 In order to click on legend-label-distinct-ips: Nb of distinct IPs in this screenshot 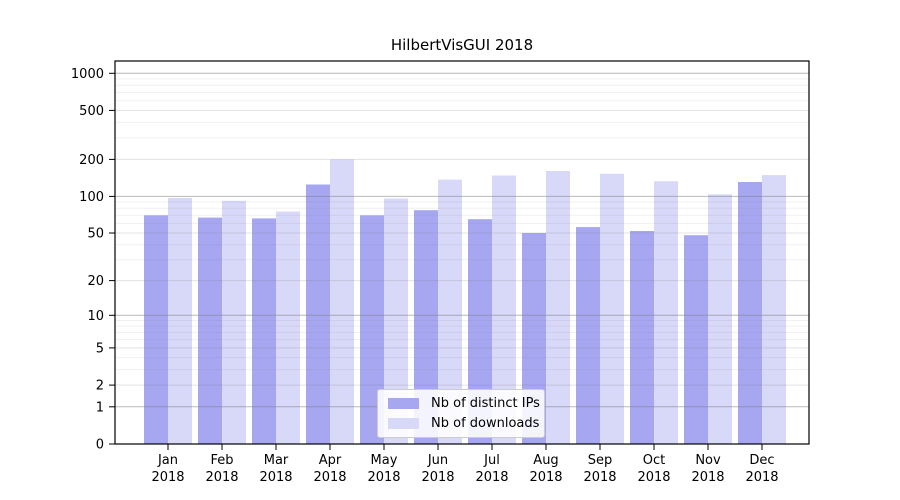, I will do `click(485, 404)`.